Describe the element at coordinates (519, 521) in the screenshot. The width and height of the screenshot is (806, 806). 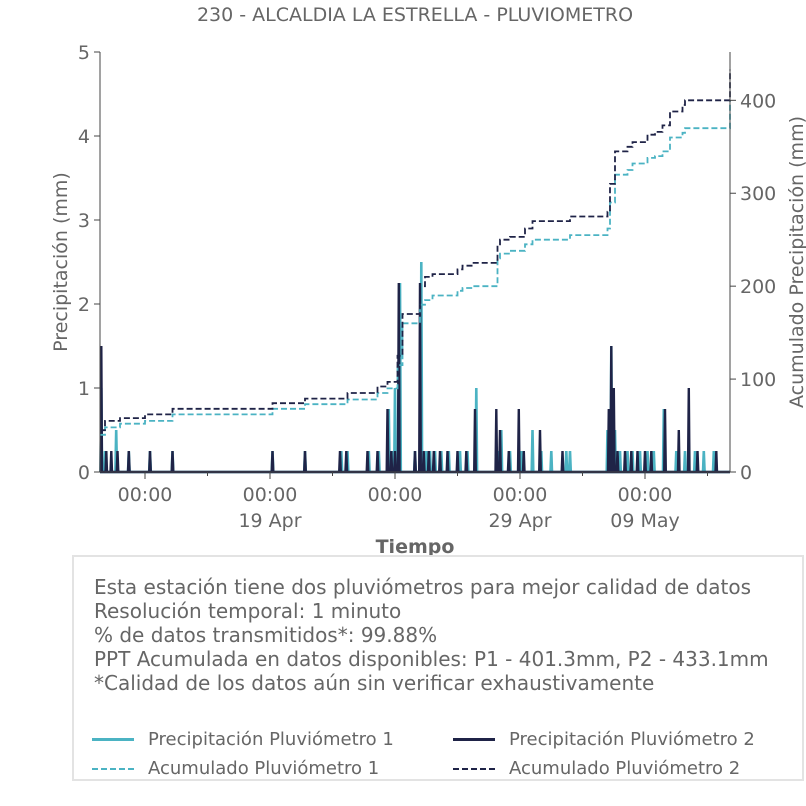
I see `x-tick-date-label: 29 Apr` at that location.